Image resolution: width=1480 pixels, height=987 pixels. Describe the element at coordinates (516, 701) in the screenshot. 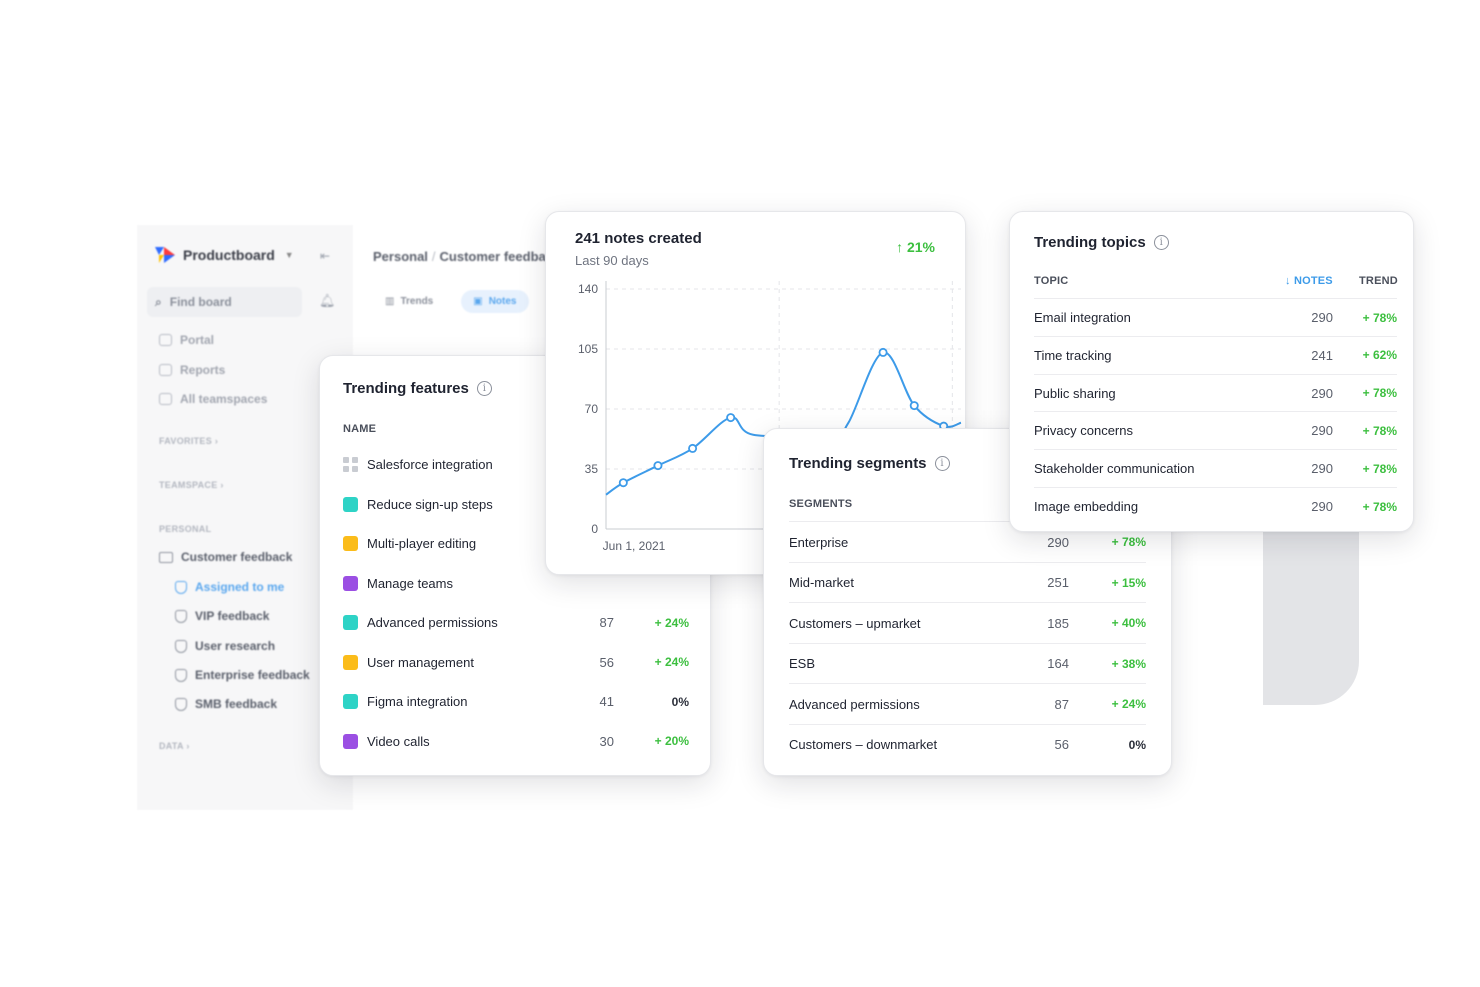

I see `feature-row: Figma integration 41 0%` at that location.